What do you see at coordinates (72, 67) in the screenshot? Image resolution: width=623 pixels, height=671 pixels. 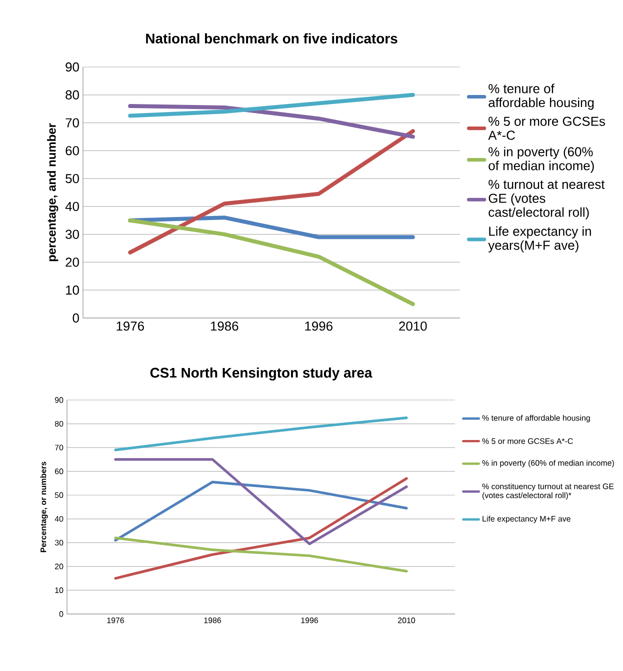 I see `y-tick-label: 90` at bounding box center [72, 67].